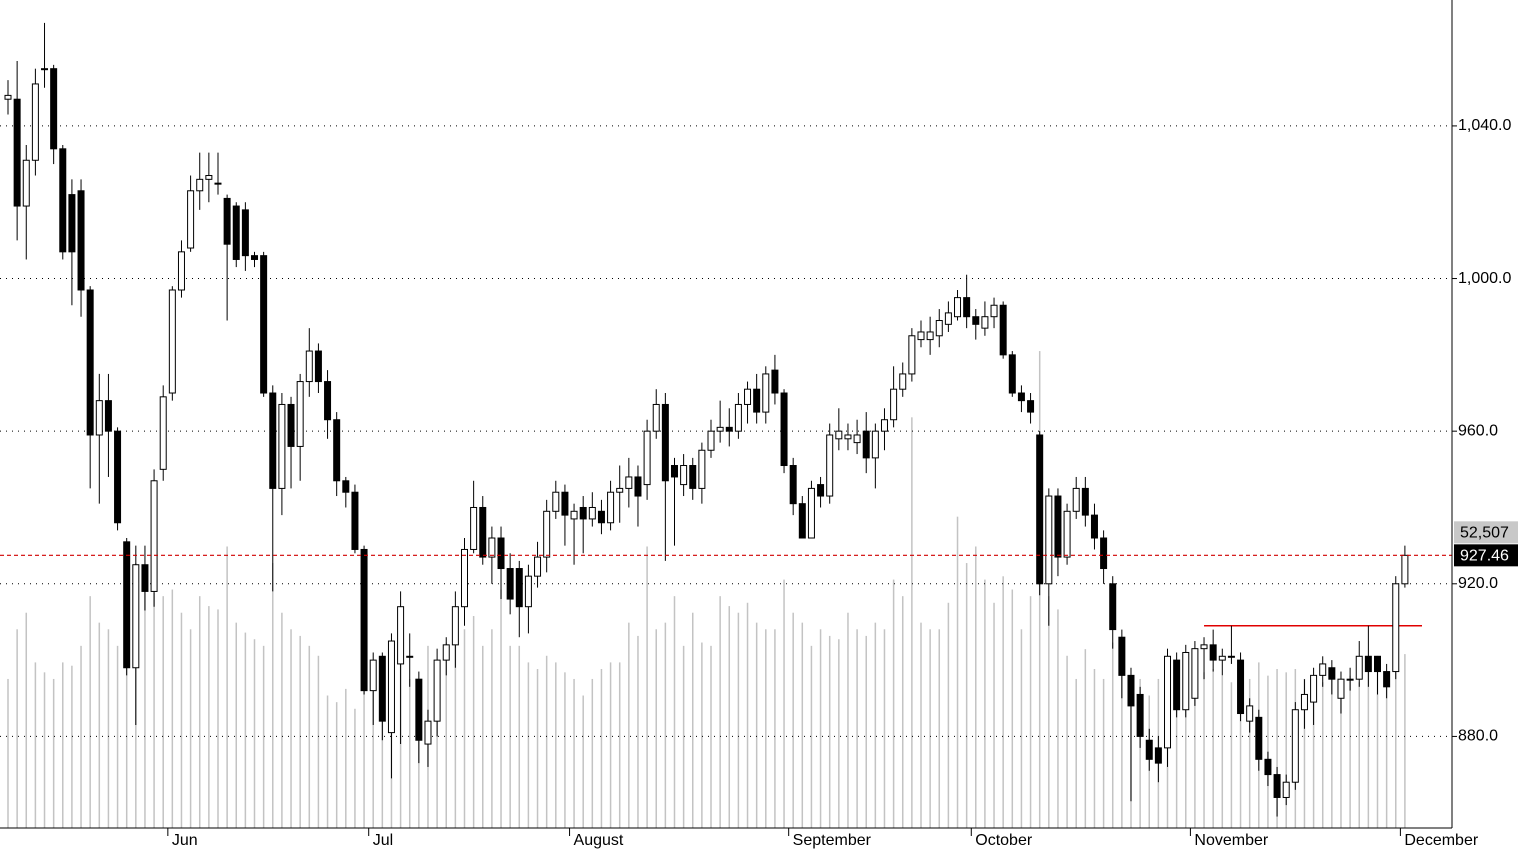 The image size is (1518, 853). I want to click on x-tick-label: August, so click(599, 840).